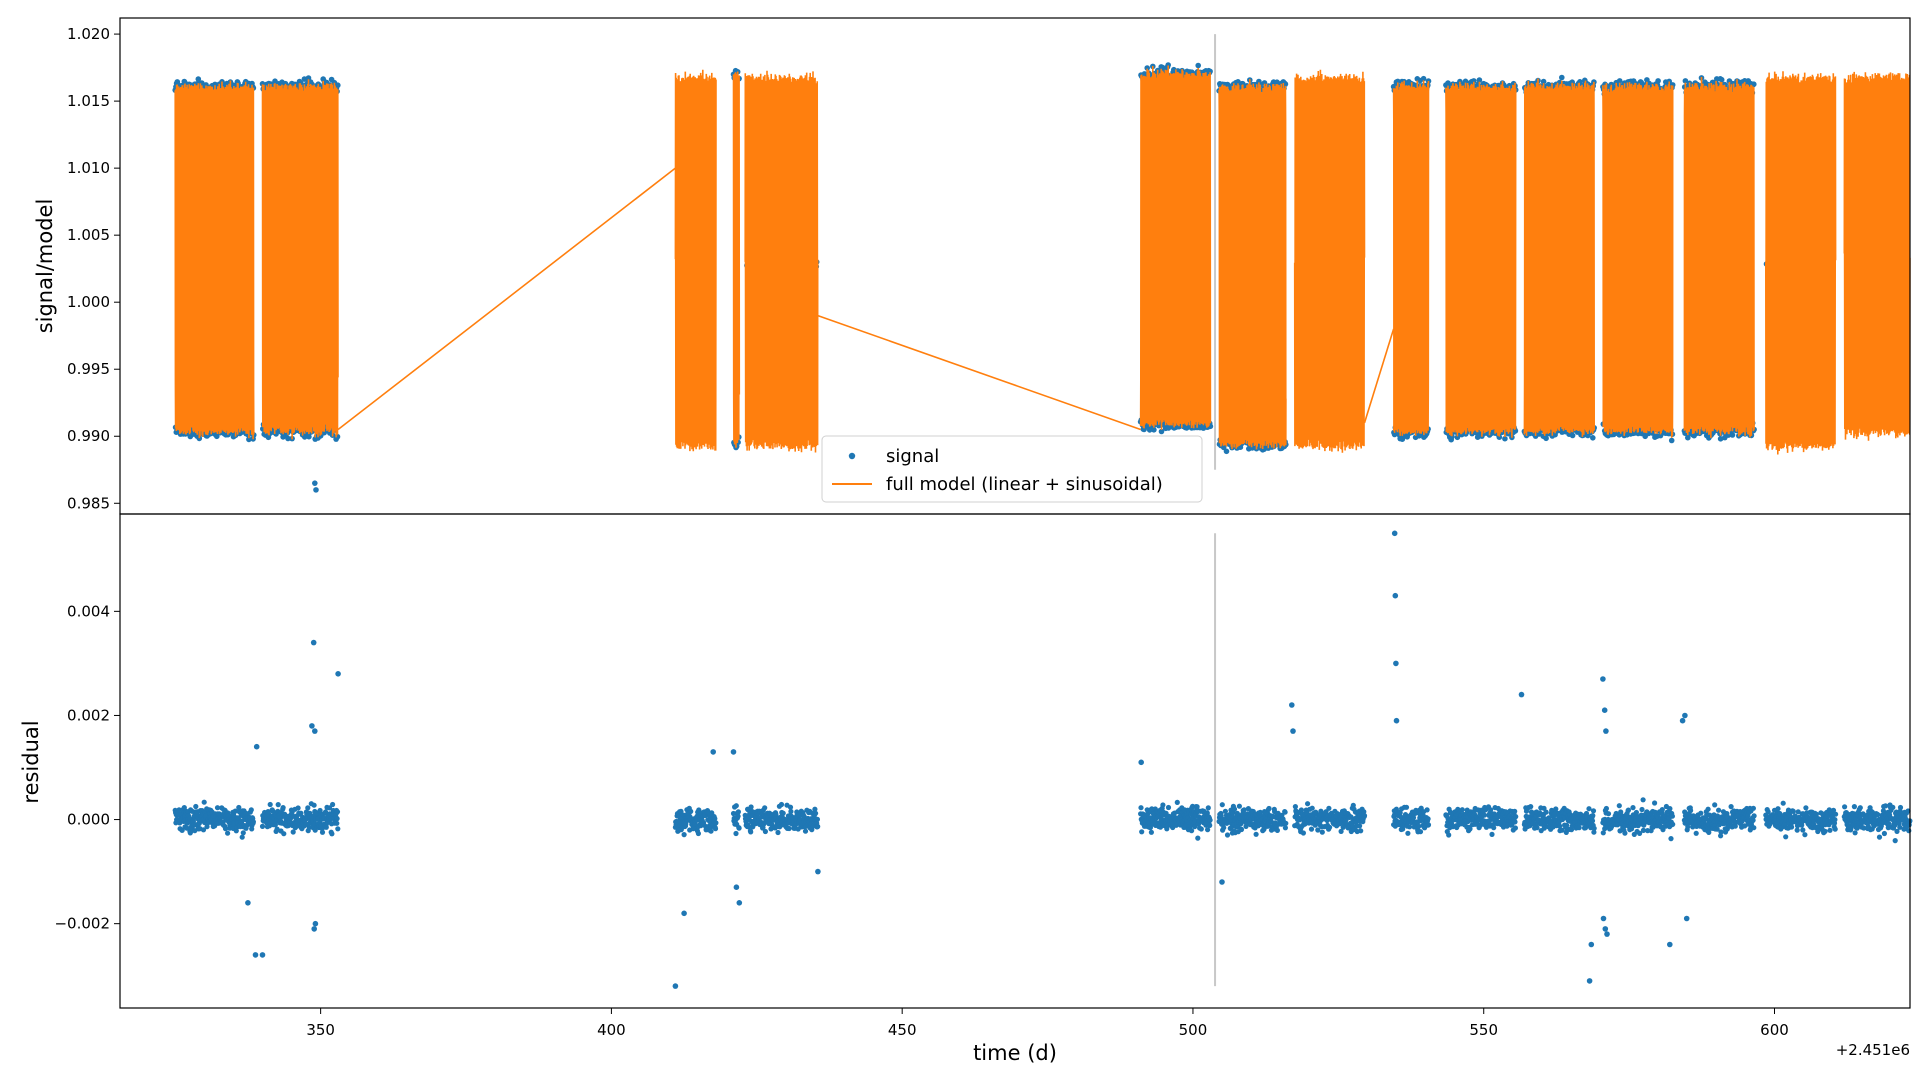 This screenshot has width=1920, height=1080. Describe the element at coordinates (88, 168) in the screenshot. I see `top-y-tick-label: 1.010` at that location.